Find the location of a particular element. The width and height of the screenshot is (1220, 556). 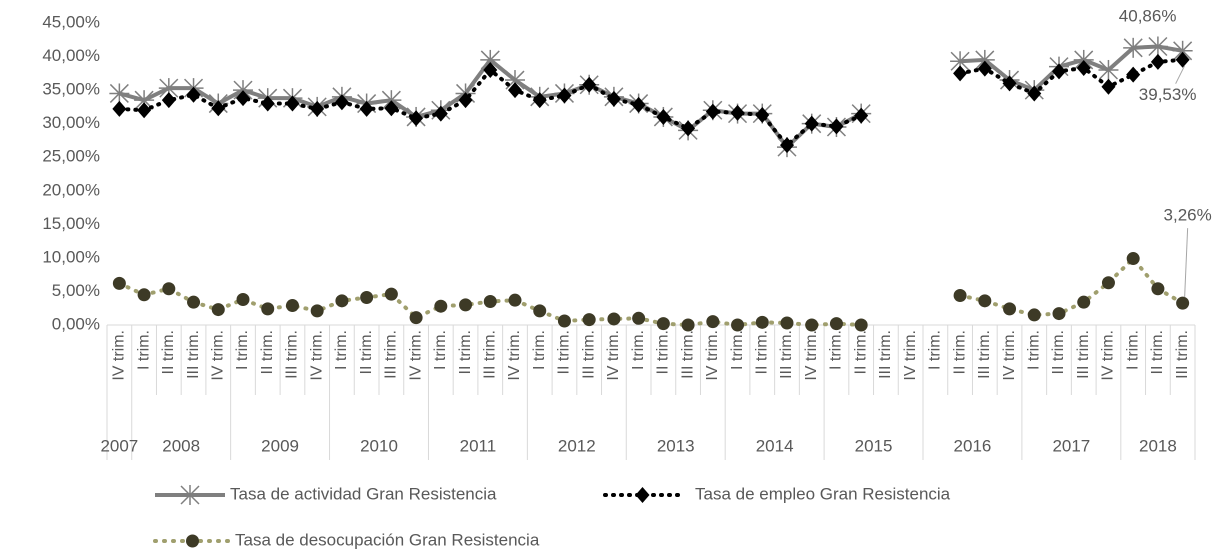

legend-marker is located at coordinates (642, 495).